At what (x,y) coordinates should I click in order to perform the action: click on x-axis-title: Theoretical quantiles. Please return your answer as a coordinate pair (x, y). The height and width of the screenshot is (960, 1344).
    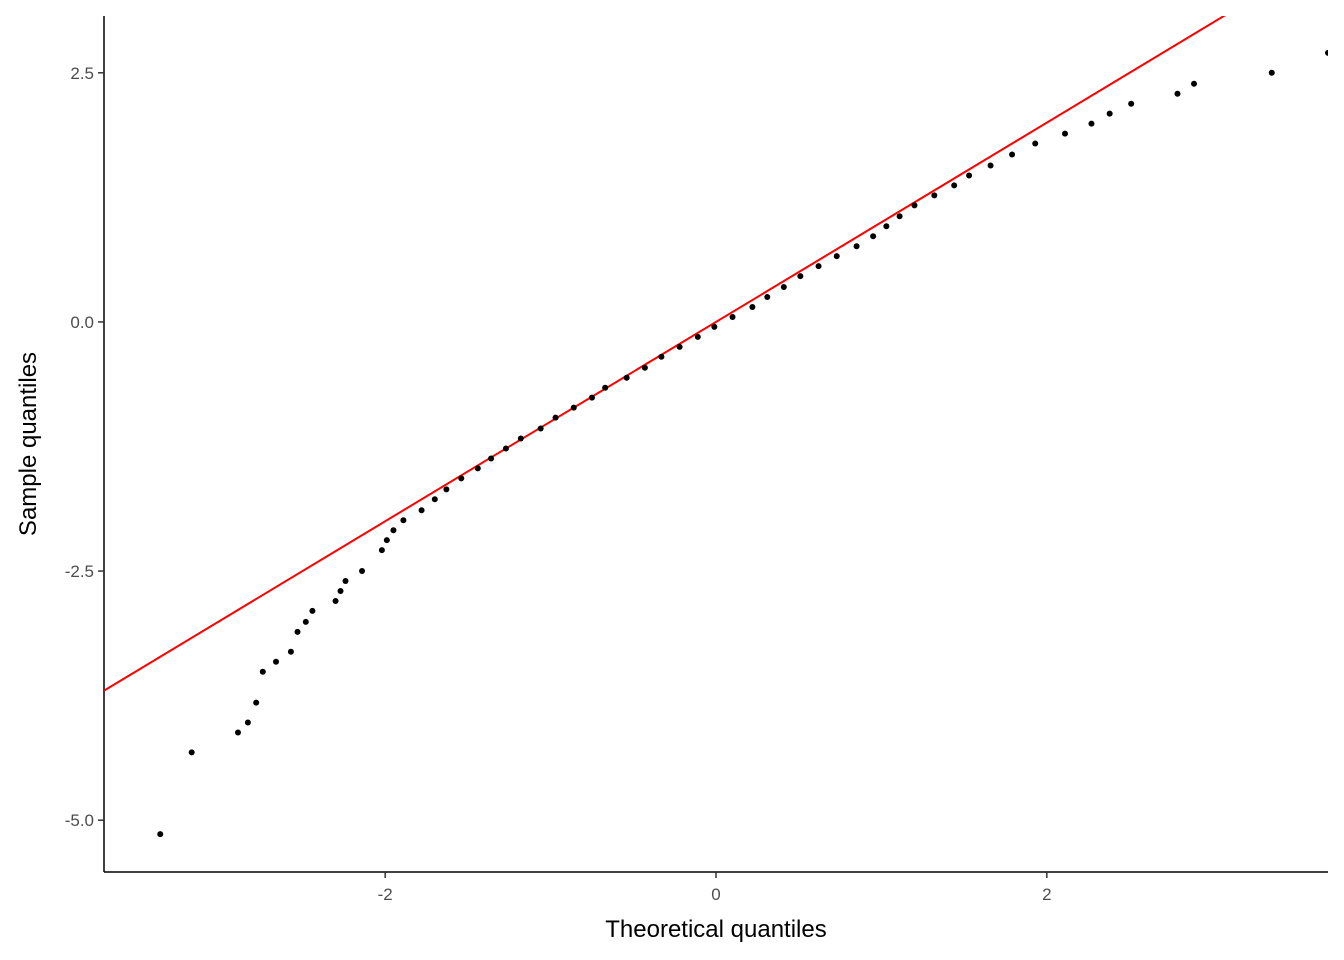
    Looking at the image, I should click on (715, 929).